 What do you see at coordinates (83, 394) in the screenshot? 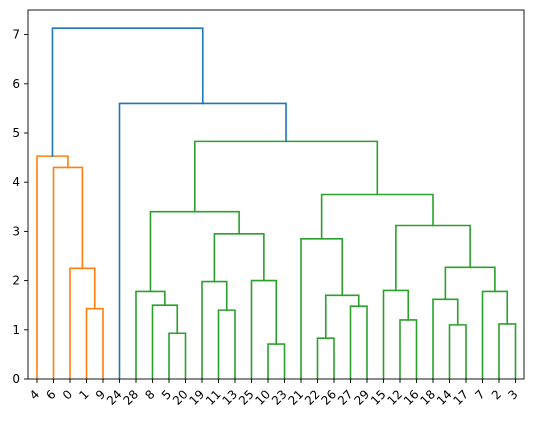
I see `leaf-label: 1` at bounding box center [83, 394].